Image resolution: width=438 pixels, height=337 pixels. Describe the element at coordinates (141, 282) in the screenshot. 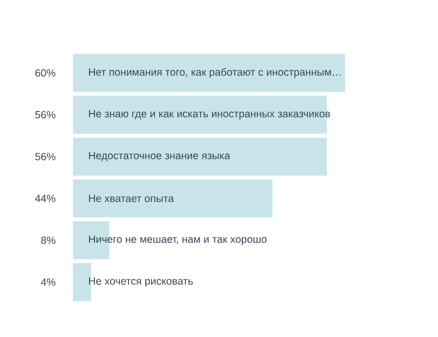

I see `y-tick-label: Не хочется рисковать` at that location.